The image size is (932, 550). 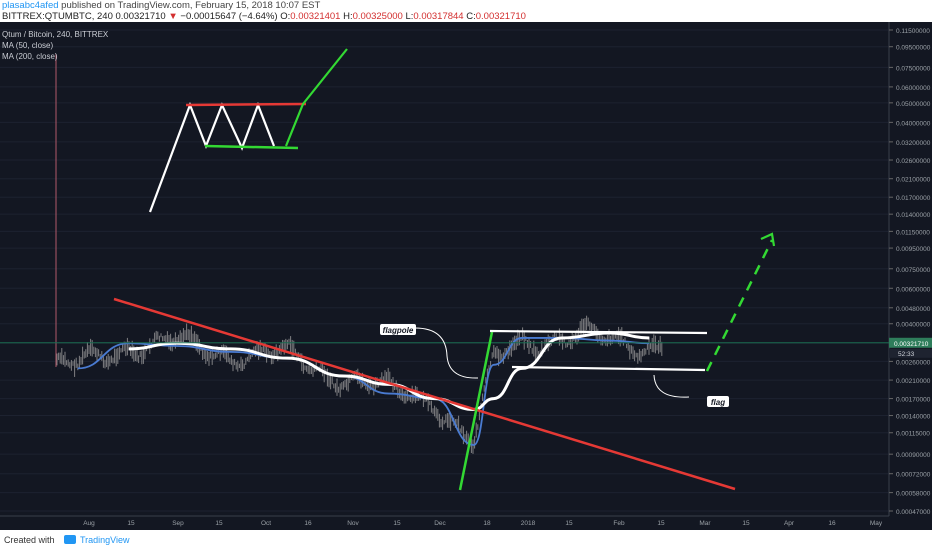 I want to click on schematic-resistance-line, so click(x=246, y=104).